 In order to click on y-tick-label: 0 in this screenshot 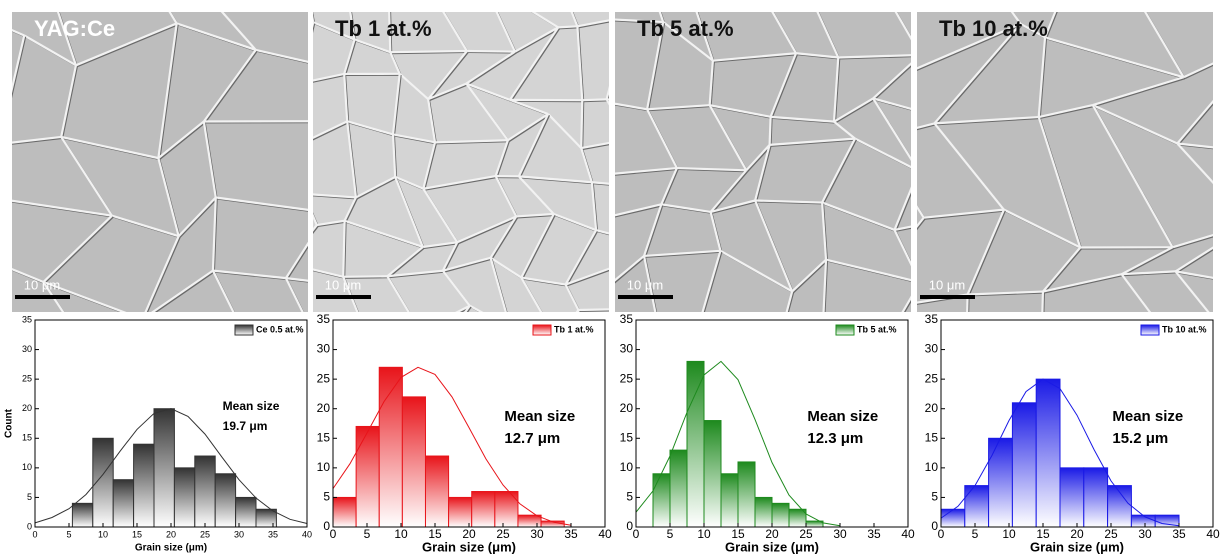, I will do `click(629, 526)`.